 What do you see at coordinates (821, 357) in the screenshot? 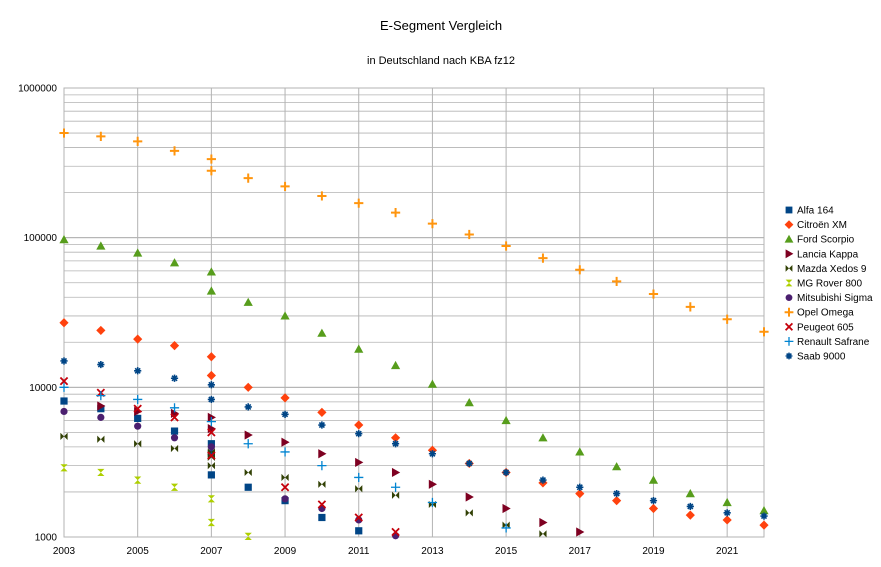
I see `legend-label: Saab 9000` at bounding box center [821, 357].